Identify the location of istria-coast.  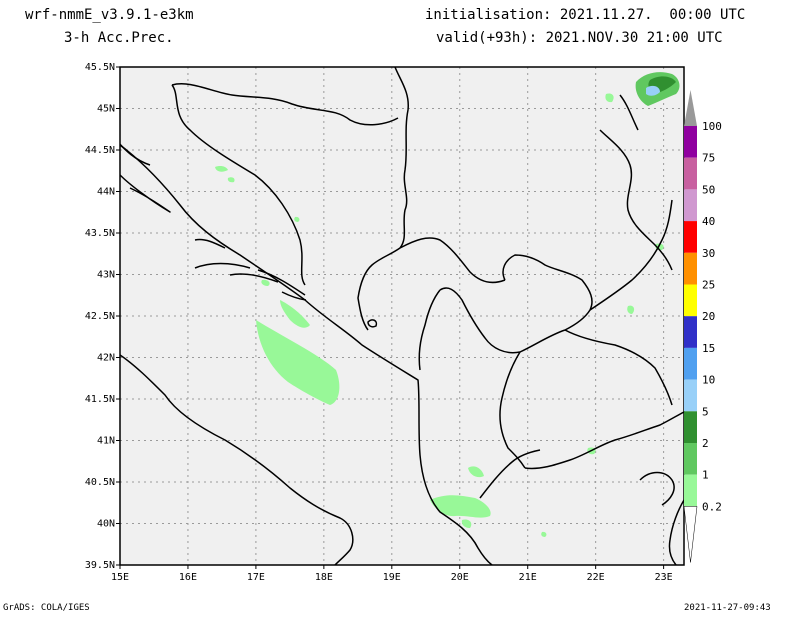
(145, 193).